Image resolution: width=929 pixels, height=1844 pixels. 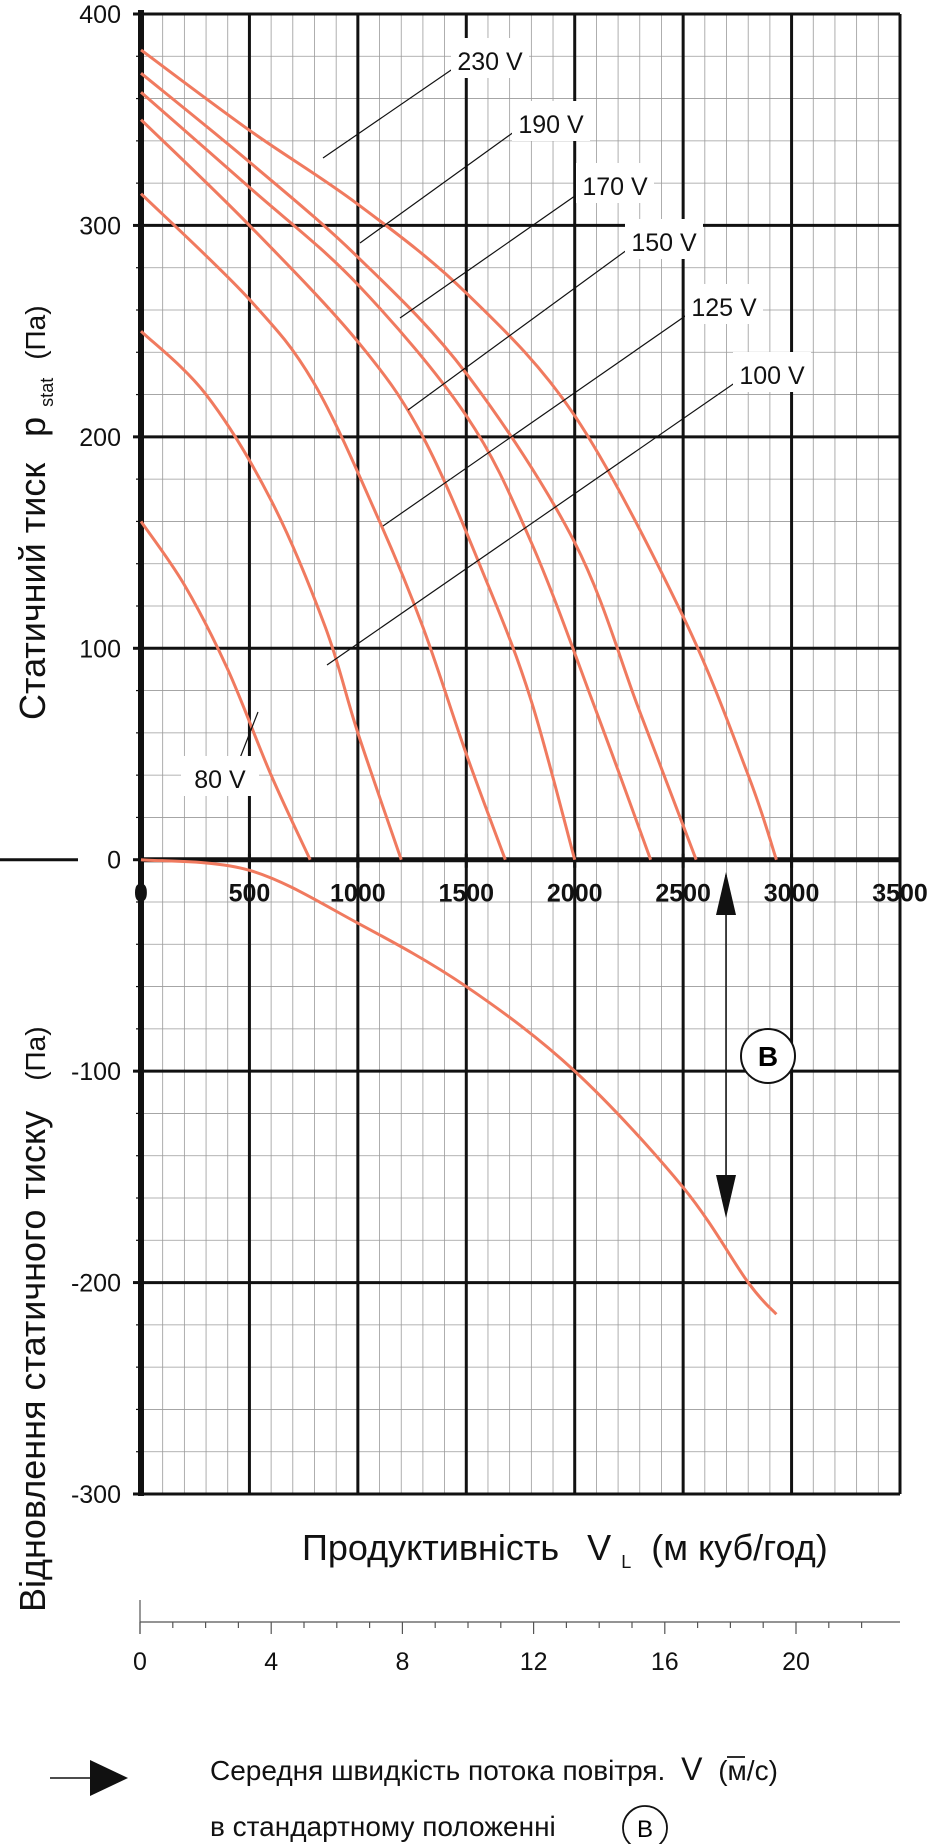 What do you see at coordinates (692, 1769) in the screenshot?
I see `legend-symbol: V` at bounding box center [692, 1769].